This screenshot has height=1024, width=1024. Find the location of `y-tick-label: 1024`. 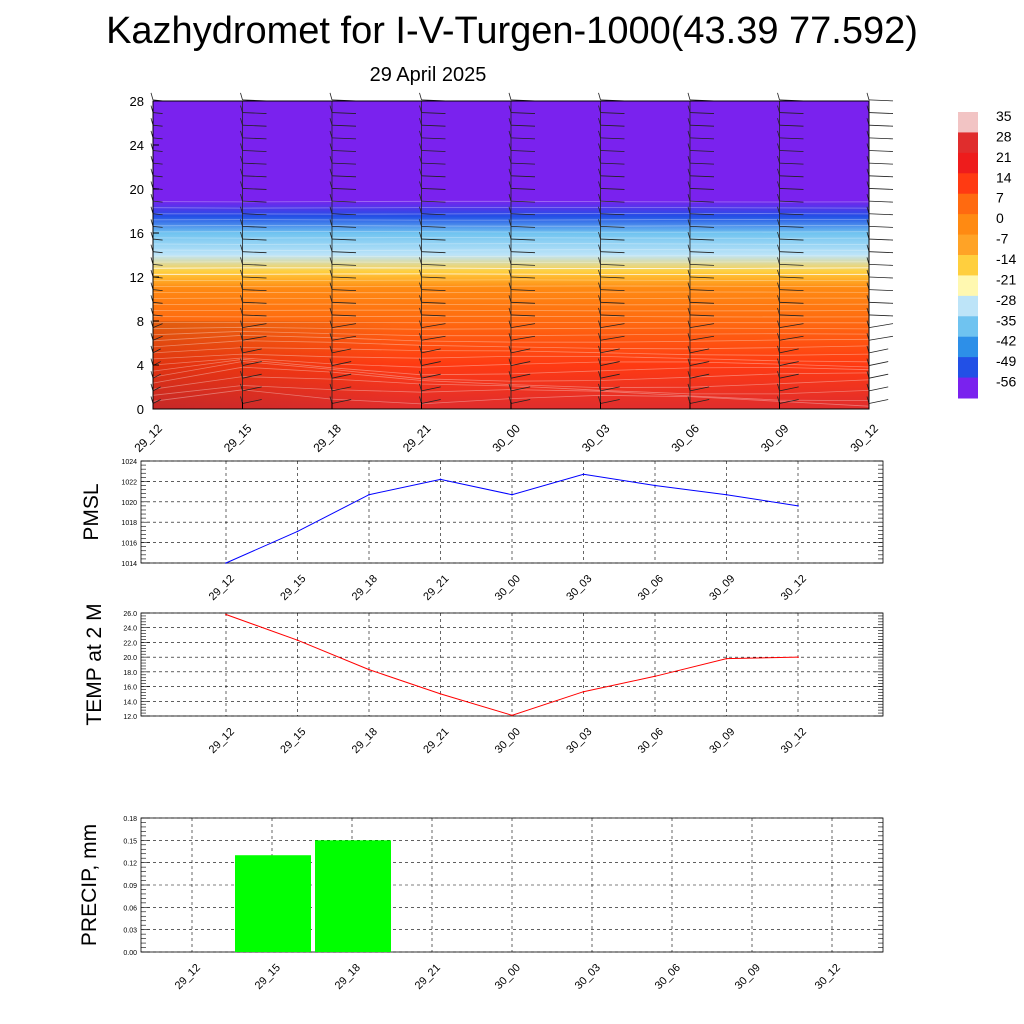

y-tick-label: 1024 is located at coordinates (129, 462).